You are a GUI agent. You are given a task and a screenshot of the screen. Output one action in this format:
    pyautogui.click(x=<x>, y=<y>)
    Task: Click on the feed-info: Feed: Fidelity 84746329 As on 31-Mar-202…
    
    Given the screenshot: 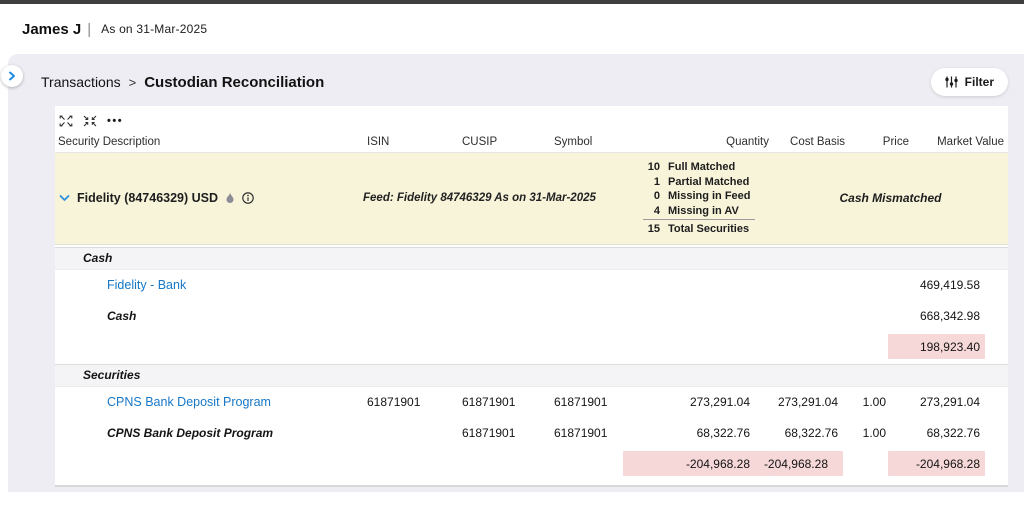 What is the action you would take?
    pyautogui.click(x=479, y=198)
    